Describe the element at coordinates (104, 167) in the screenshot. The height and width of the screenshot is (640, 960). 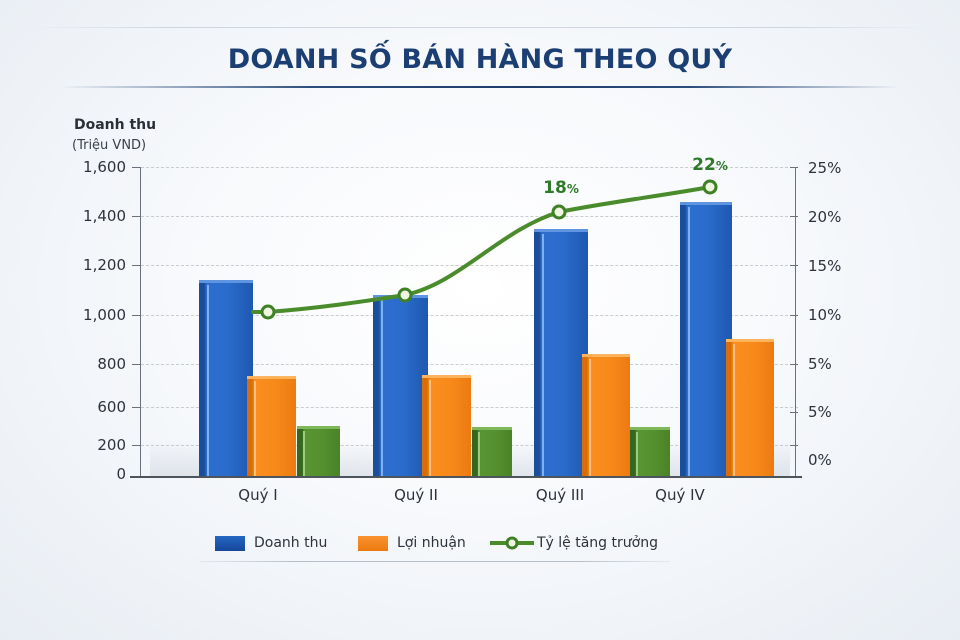
I see `y-tick-label: 1,600` at that location.